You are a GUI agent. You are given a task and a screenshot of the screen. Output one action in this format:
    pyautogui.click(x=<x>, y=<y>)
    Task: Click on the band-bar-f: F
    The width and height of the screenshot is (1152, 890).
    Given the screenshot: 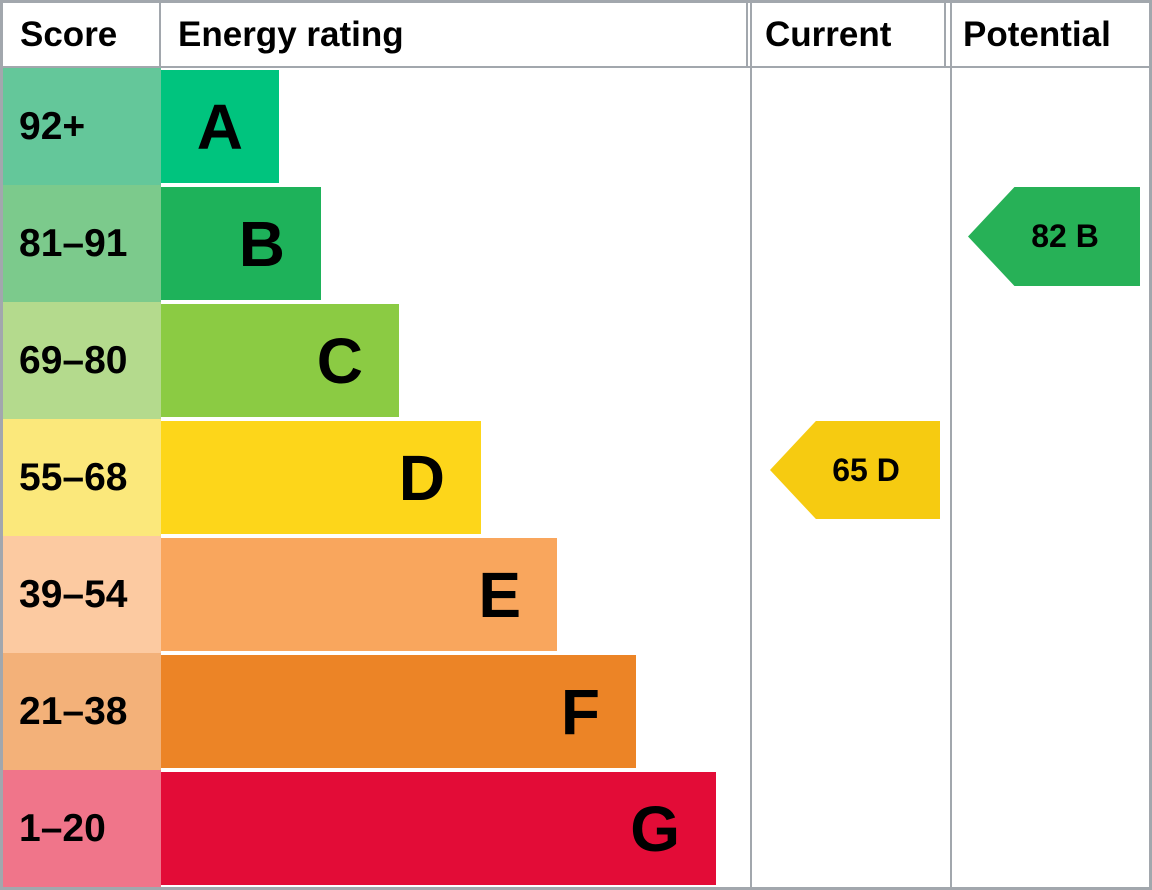 What is the action you would take?
    pyautogui.click(x=398, y=711)
    